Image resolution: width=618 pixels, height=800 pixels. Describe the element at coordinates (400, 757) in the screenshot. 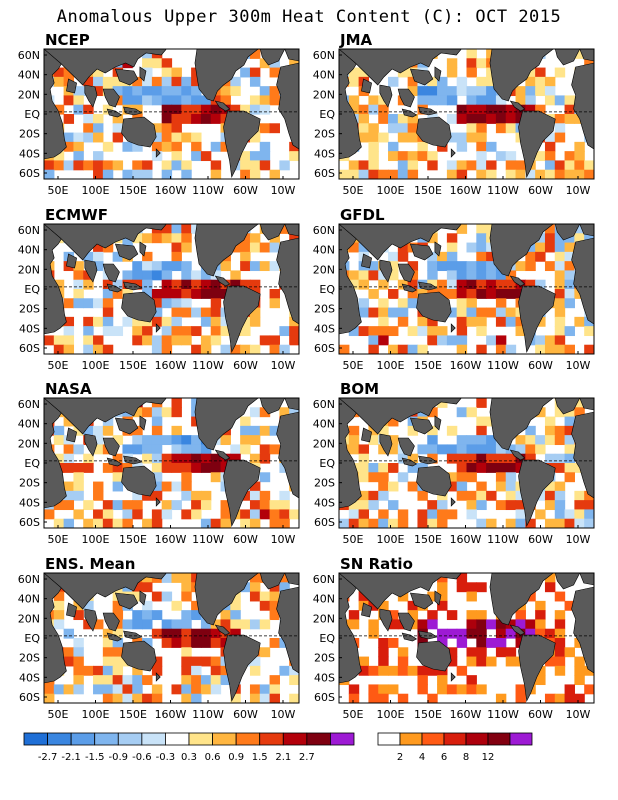

I see `colorbar-tick-label: 2` at that location.